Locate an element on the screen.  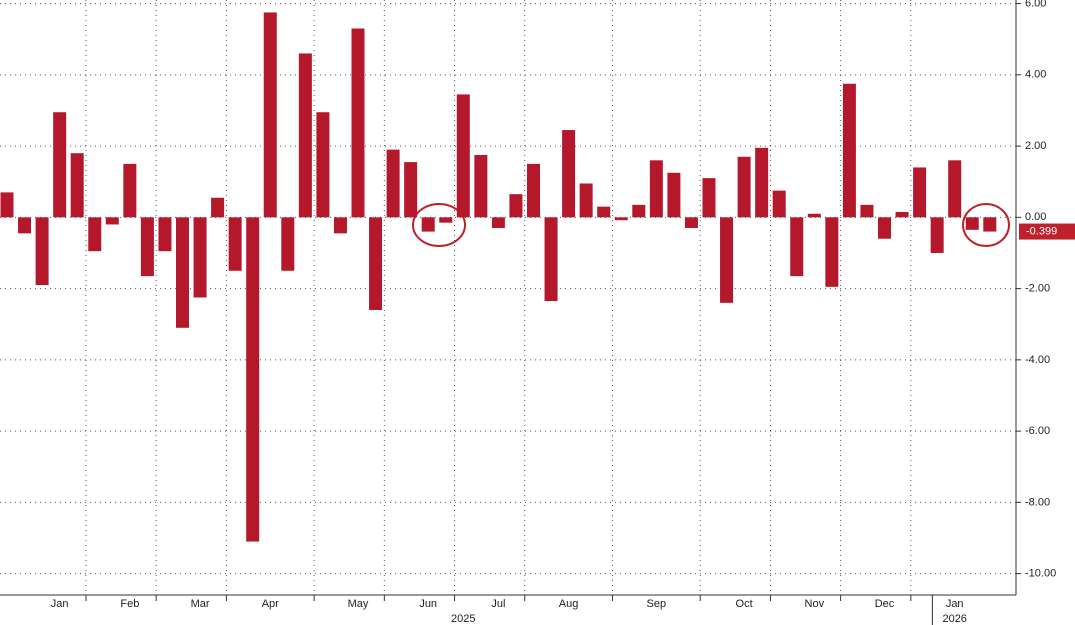
year-label: 2026 is located at coordinates (954, 619).